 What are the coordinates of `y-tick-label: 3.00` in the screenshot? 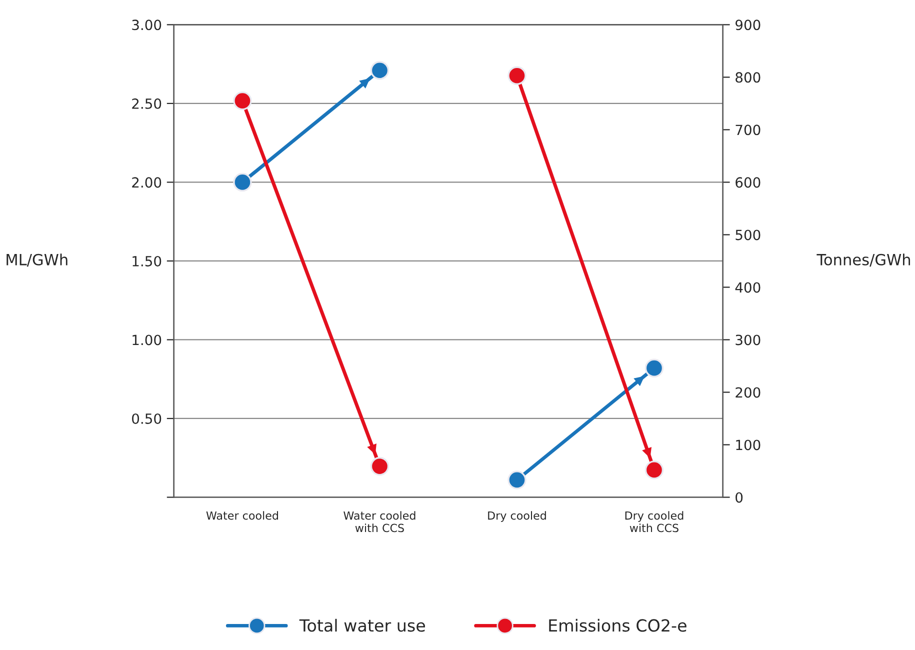 It's located at (147, 25).